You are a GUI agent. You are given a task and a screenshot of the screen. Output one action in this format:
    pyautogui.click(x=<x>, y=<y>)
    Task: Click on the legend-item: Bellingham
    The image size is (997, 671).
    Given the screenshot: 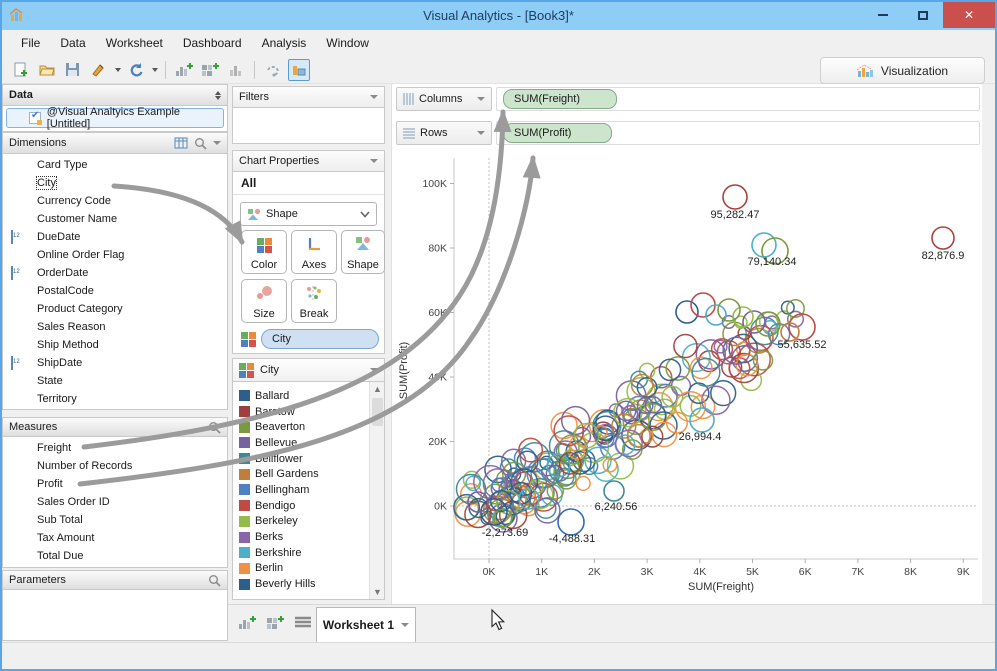 What is the action you would take?
    pyautogui.click(x=300, y=490)
    